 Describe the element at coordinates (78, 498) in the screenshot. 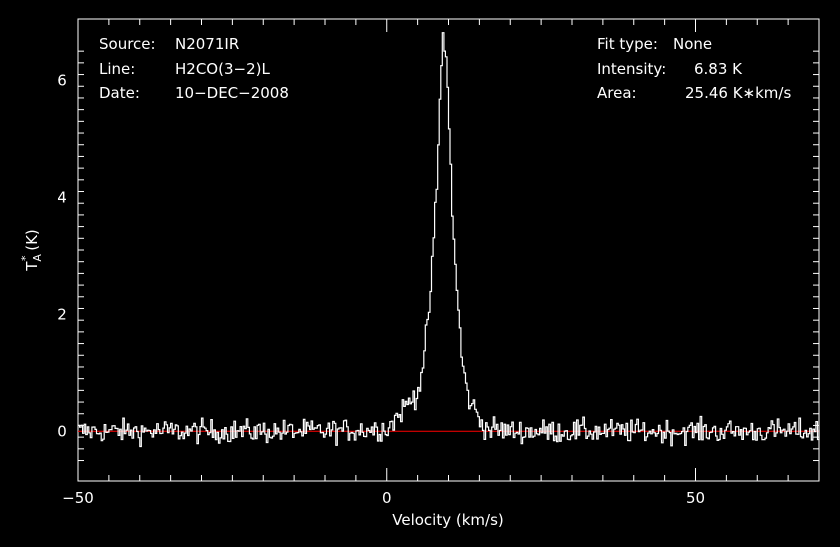

I see `x-tick-label: −50` at that location.